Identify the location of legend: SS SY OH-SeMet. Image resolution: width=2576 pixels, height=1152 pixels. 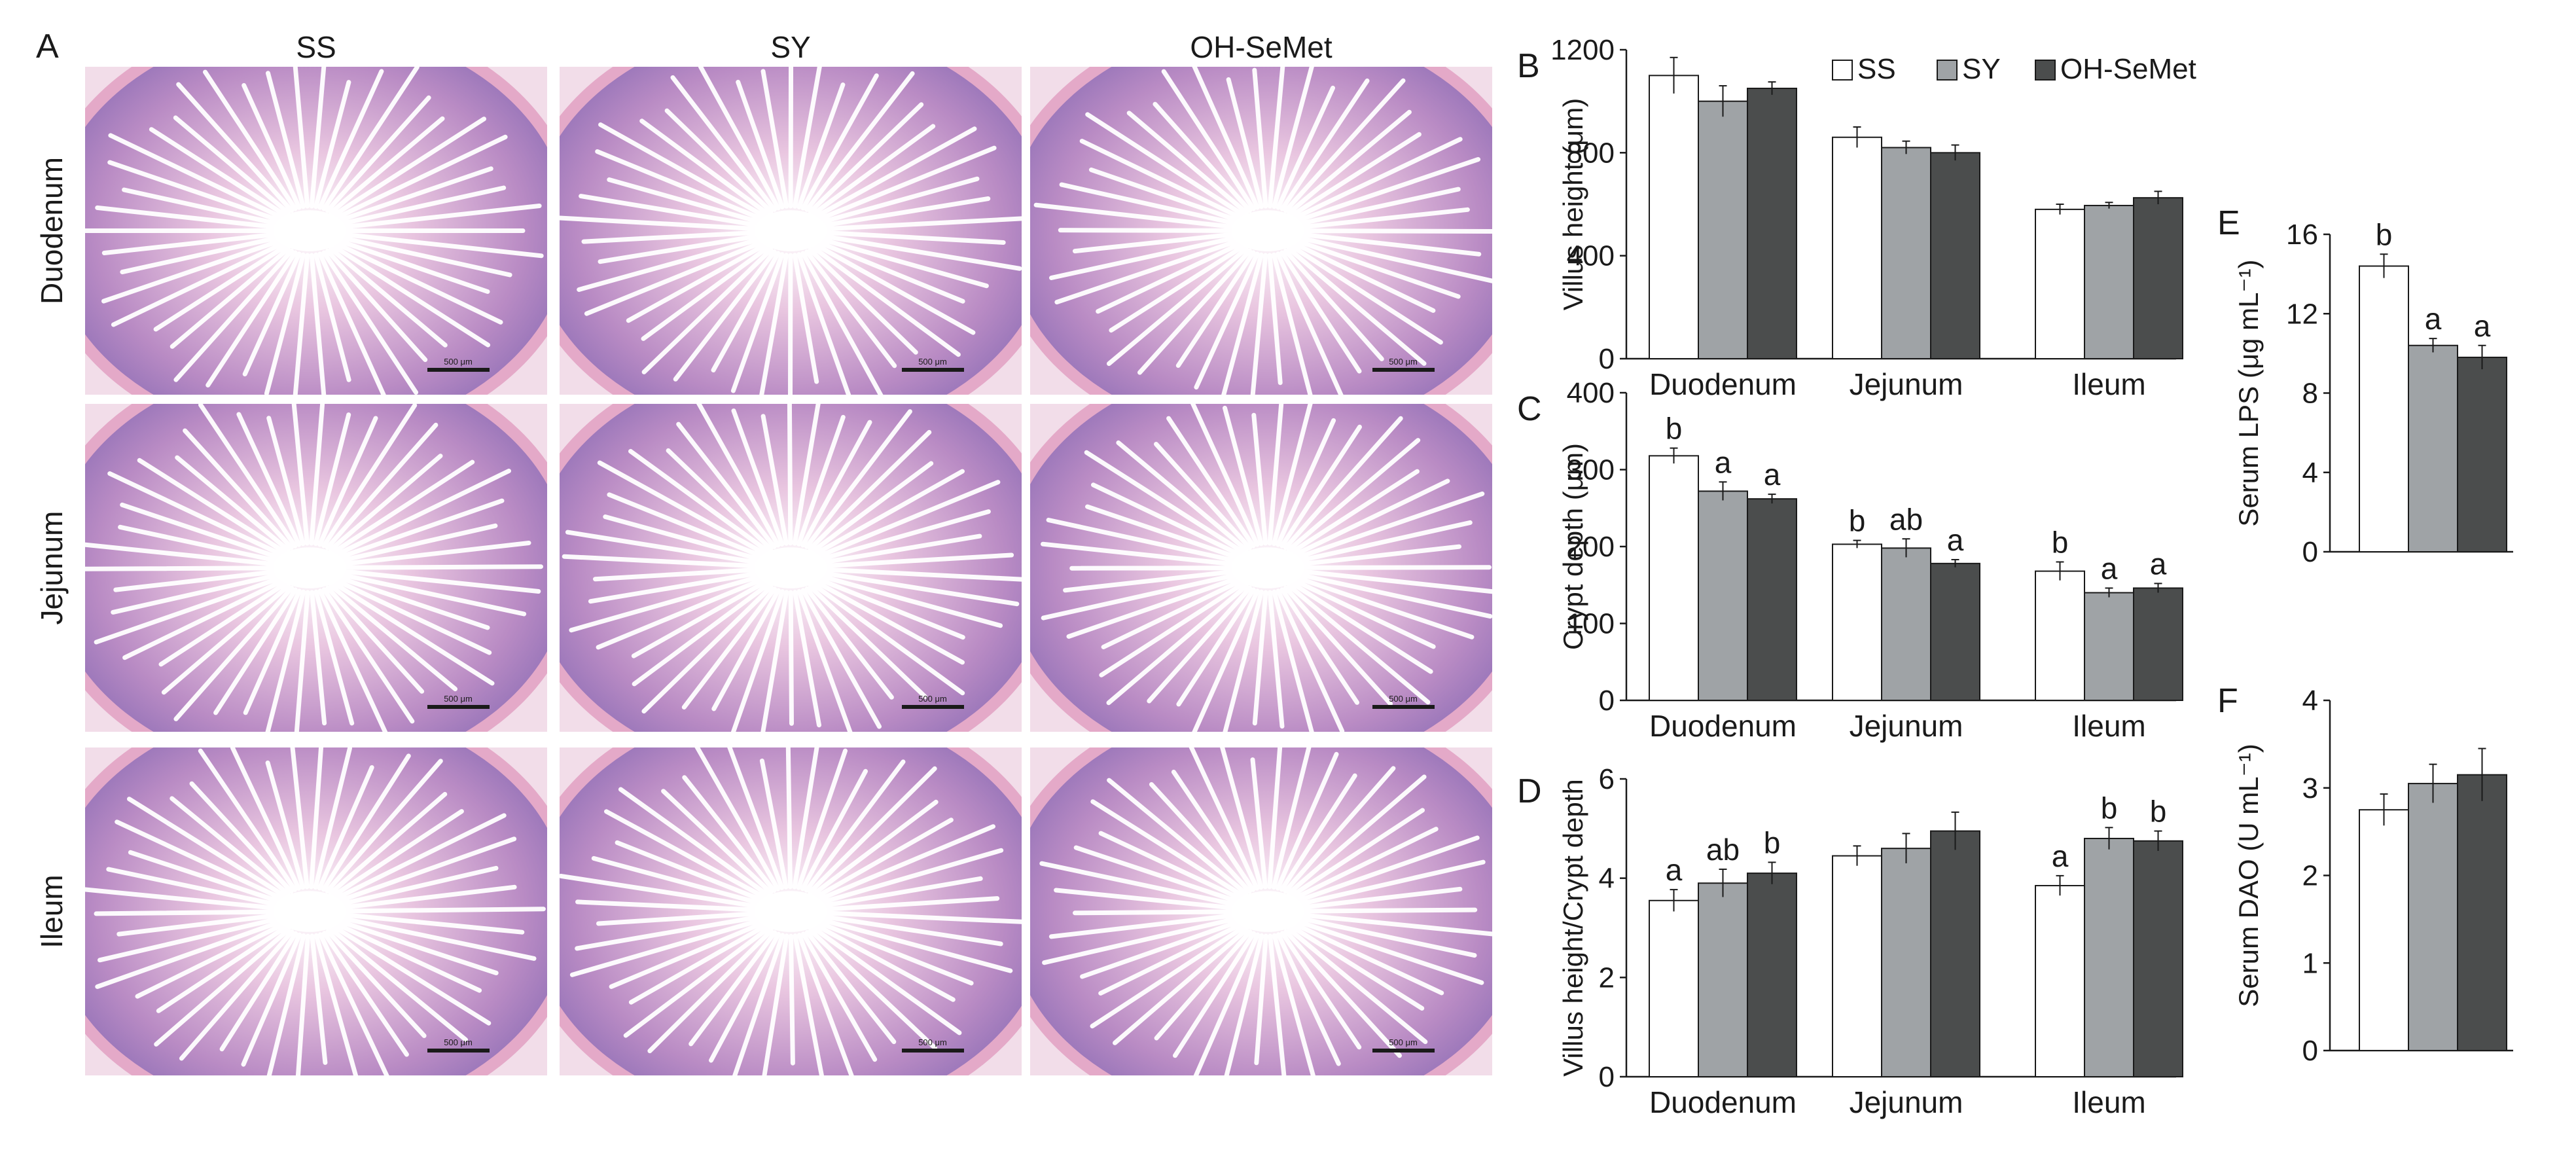
(2014, 69).